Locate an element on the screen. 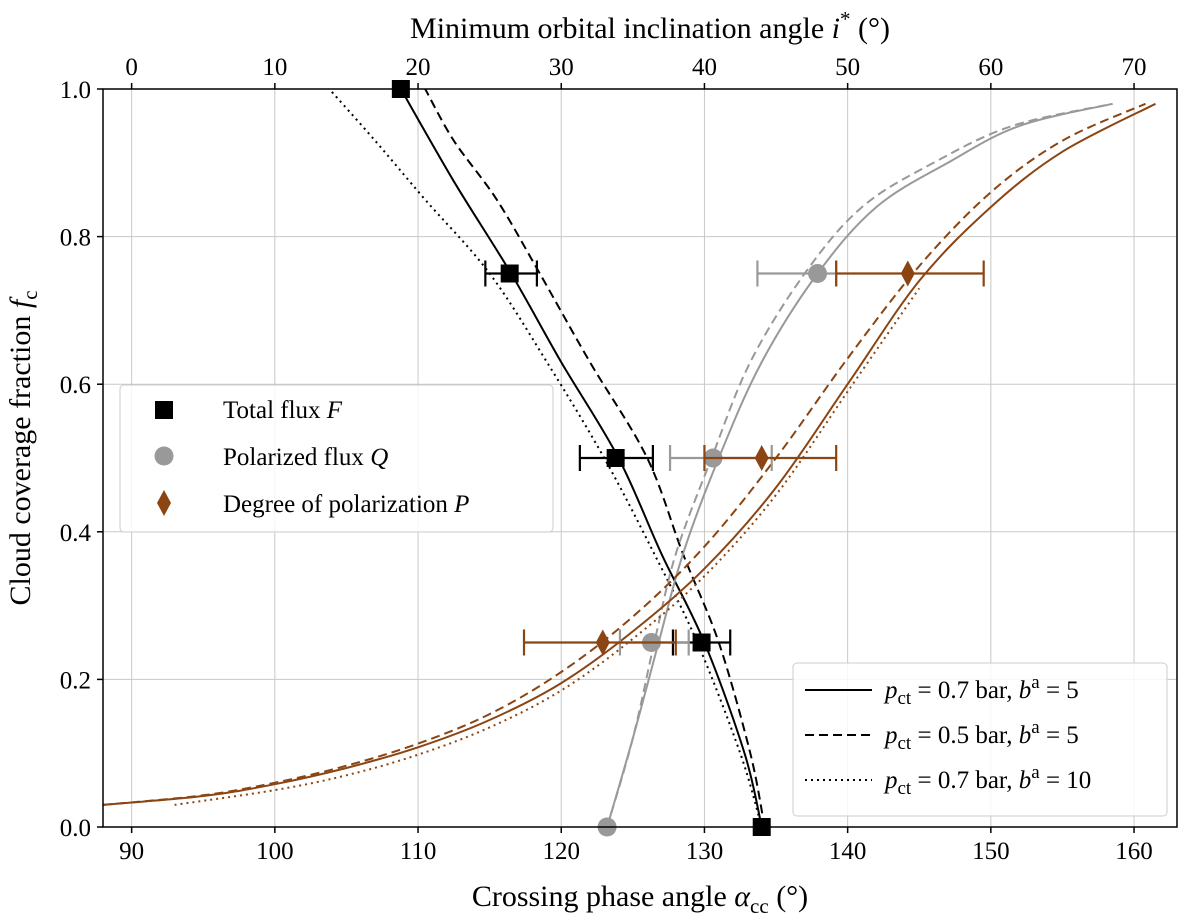 The height and width of the screenshot is (922, 1200). legend-degree-of-polarization-label: Degree of polarization P is located at coordinates (346, 504).